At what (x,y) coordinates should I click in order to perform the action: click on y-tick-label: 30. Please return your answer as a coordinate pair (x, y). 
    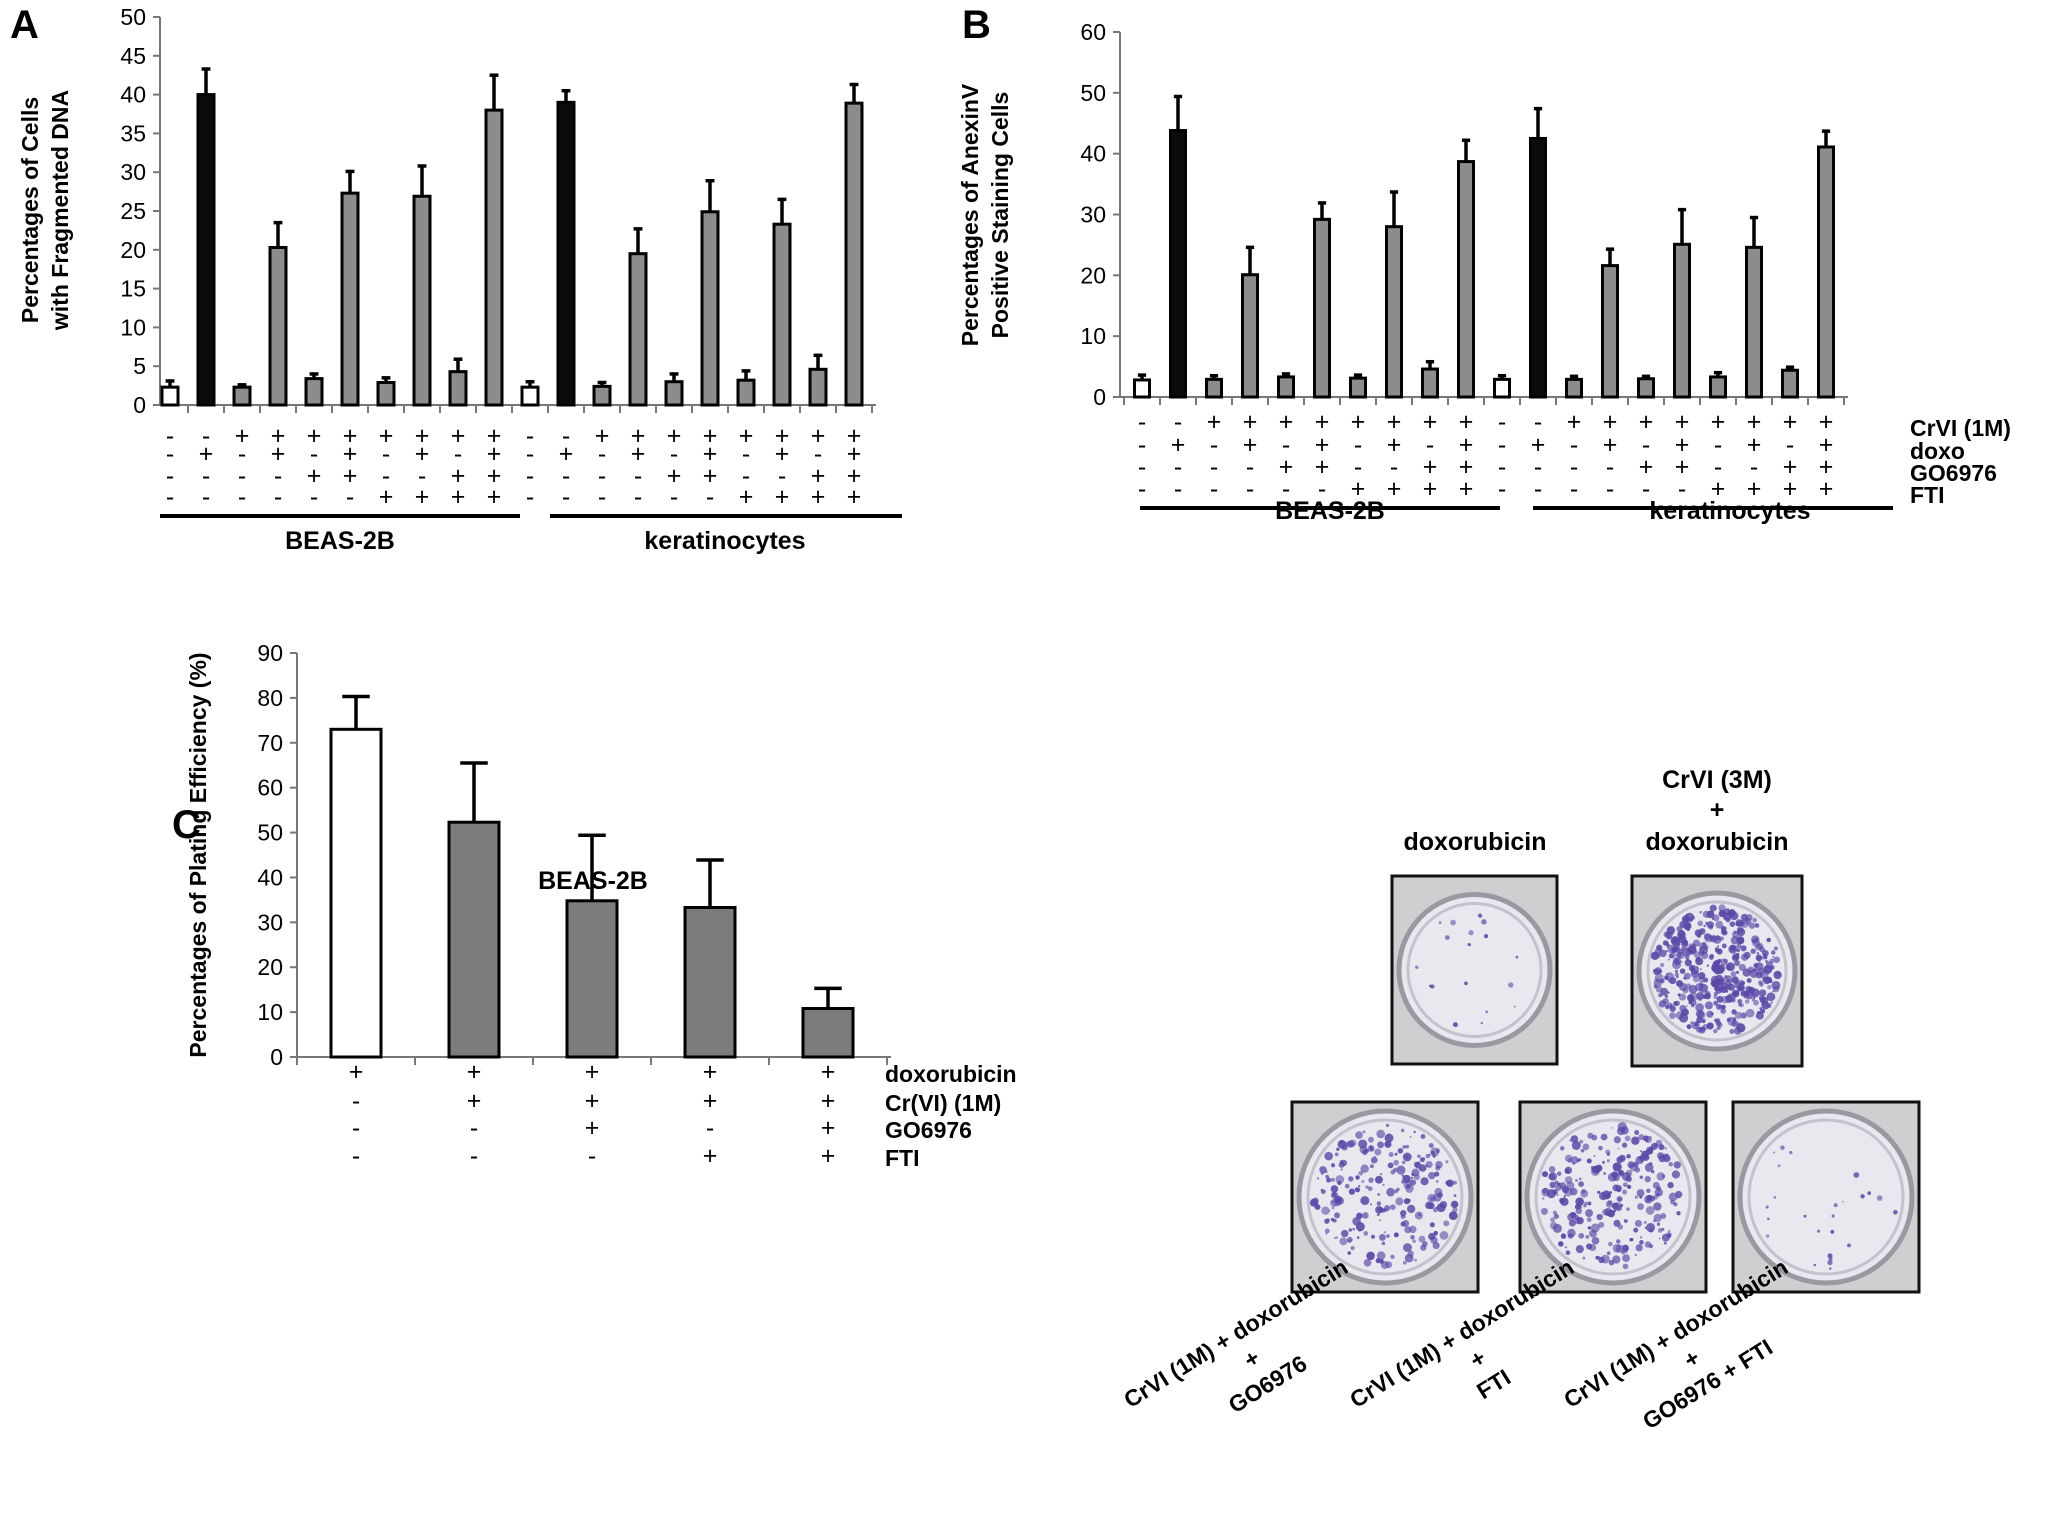
    Looking at the image, I should click on (1093, 215).